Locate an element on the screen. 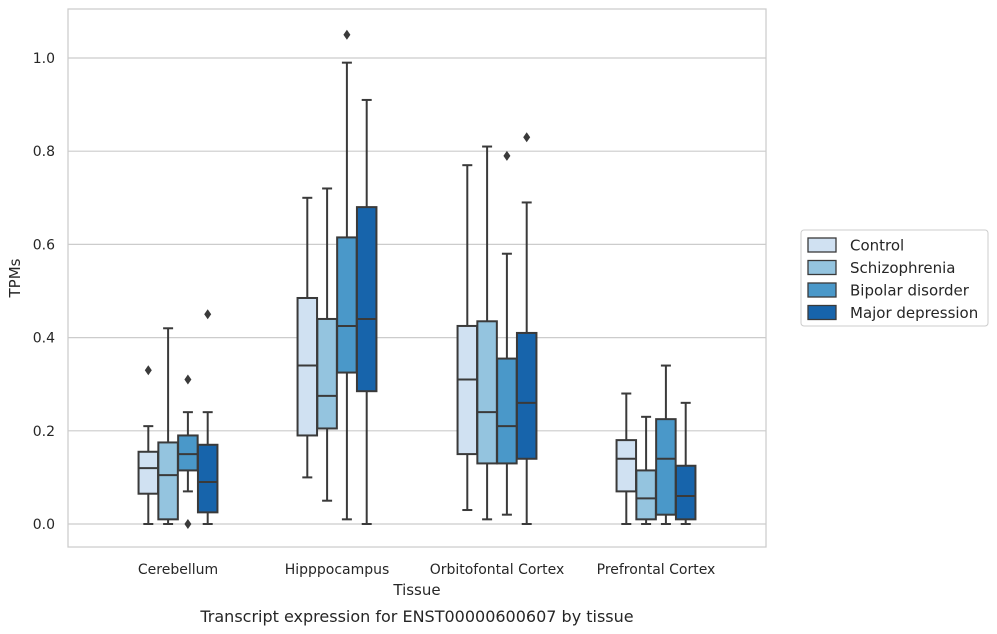 This screenshot has height=634, width=997. legend-frame is located at coordinates (894, 278).